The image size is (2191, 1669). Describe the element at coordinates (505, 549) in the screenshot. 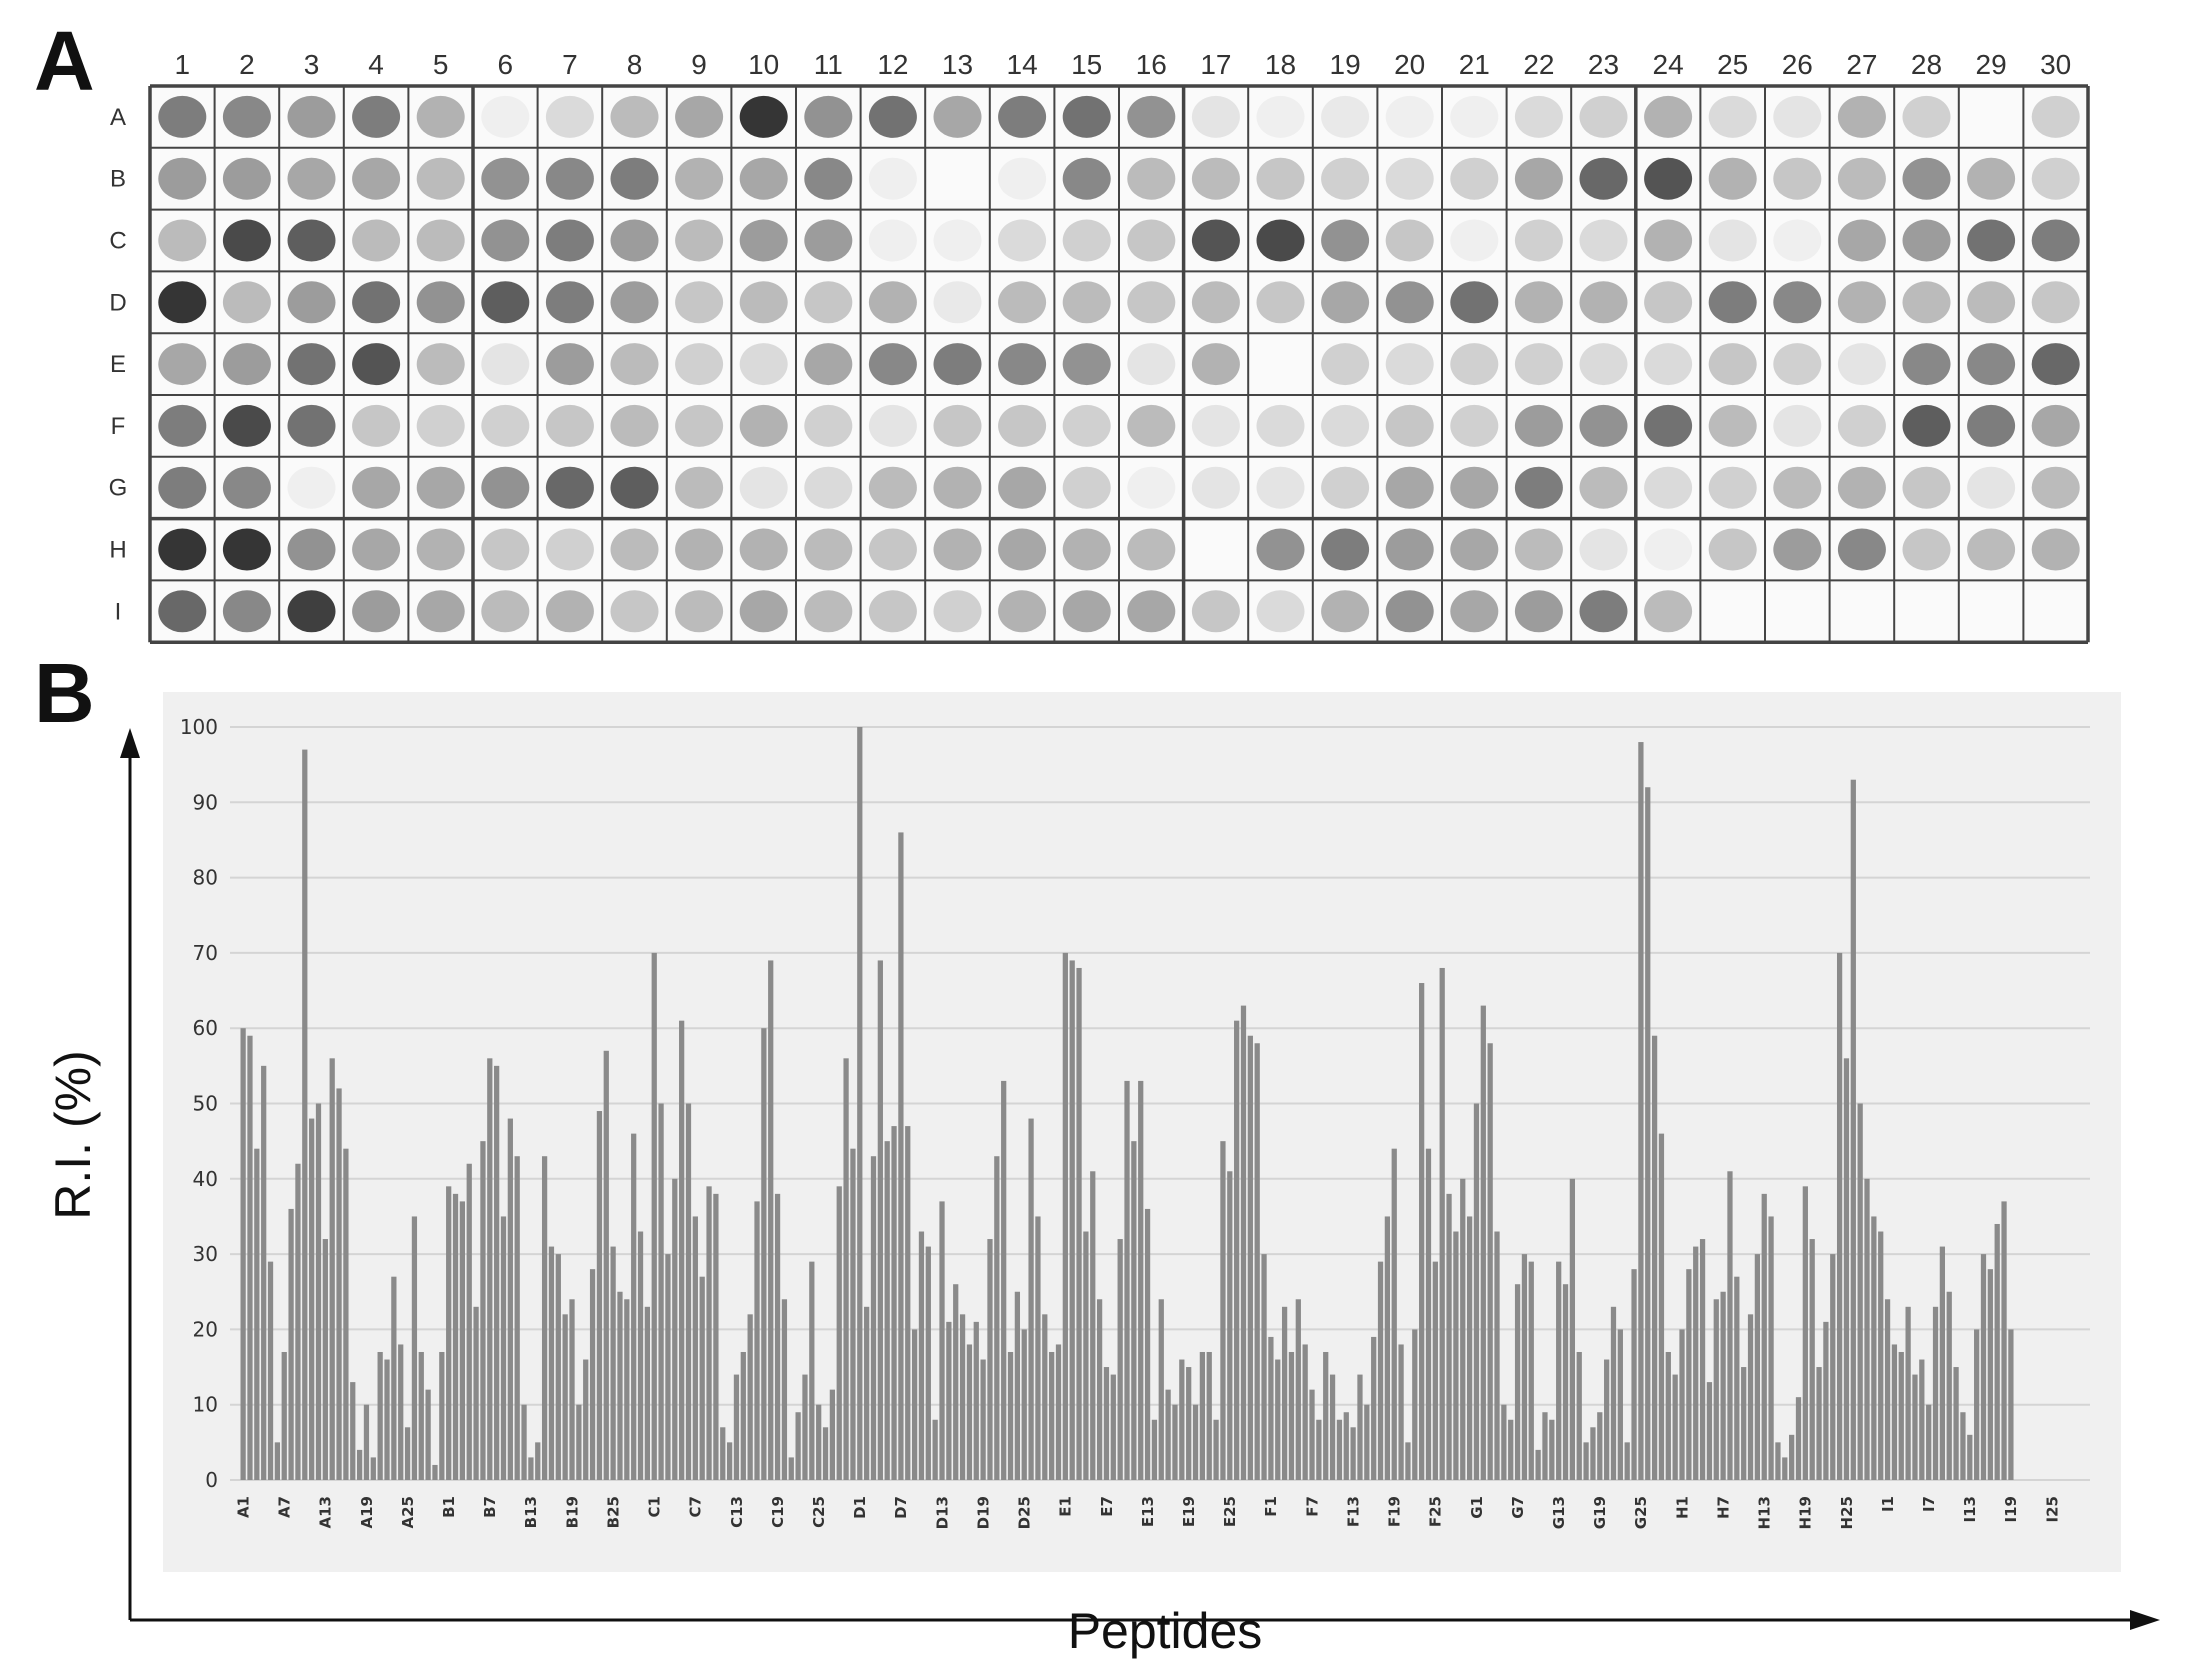

I see `spot-H6` at that location.